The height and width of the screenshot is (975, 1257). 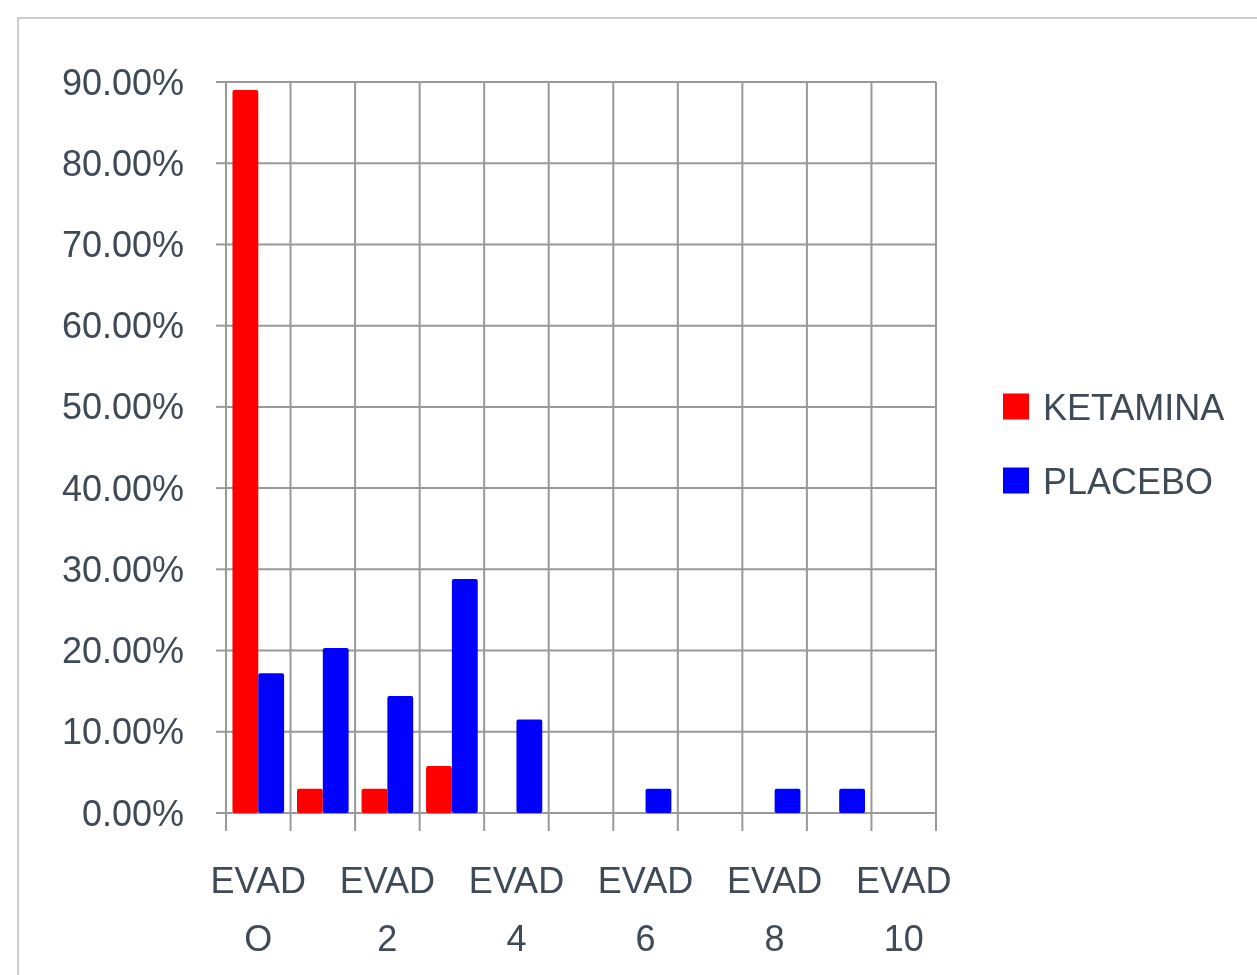 I want to click on x-tick-label: EVAD 2, so click(x=387, y=909).